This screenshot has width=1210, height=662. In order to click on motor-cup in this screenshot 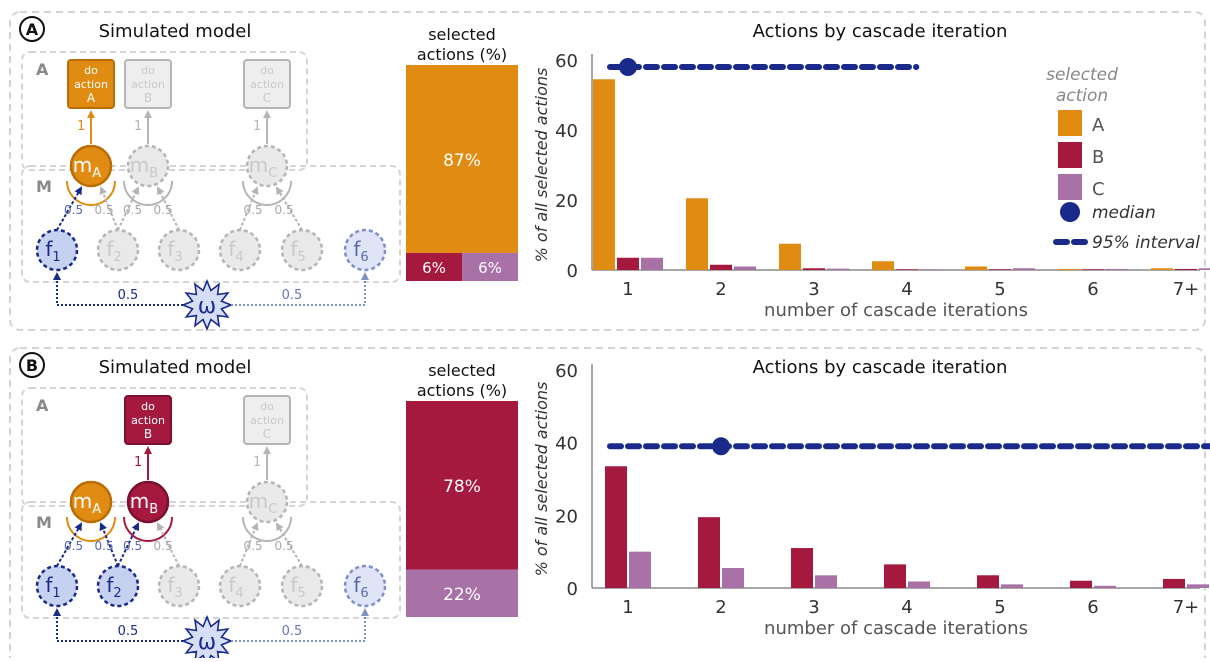, I will do `click(148, 193)`.